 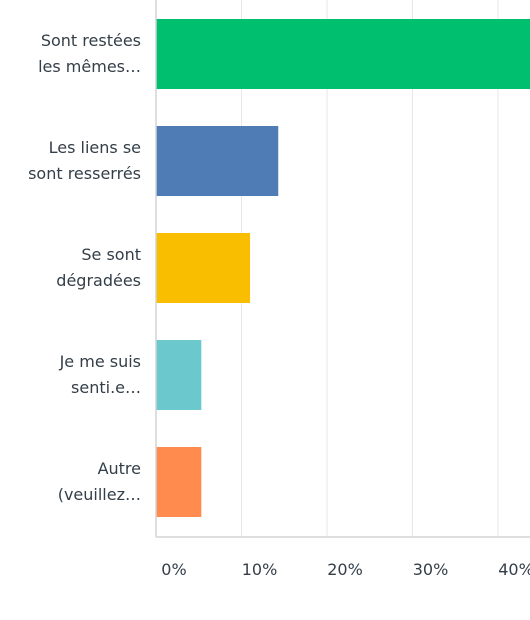 What do you see at coordinates (91, 40) in the screenshot?
I see `category-label-line: Sont restées` at bounding box center [91, 40].